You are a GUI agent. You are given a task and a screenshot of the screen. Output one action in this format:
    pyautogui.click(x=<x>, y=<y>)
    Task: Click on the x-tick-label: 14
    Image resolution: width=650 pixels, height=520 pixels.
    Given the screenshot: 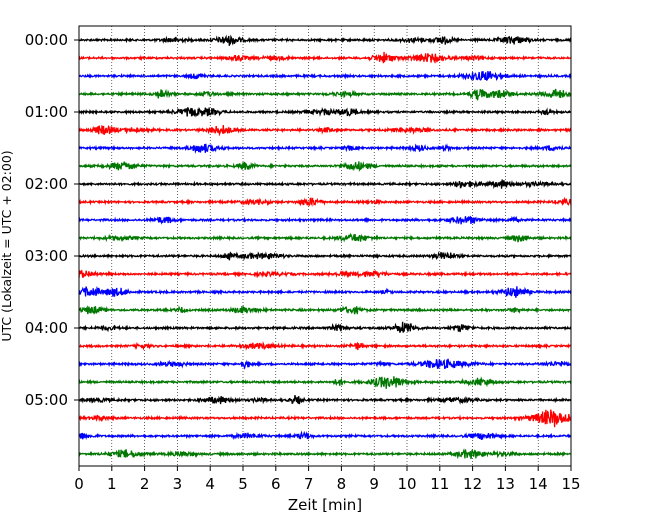 What is the action you would take?
    pyautogui.click(x=538, y=484)
    